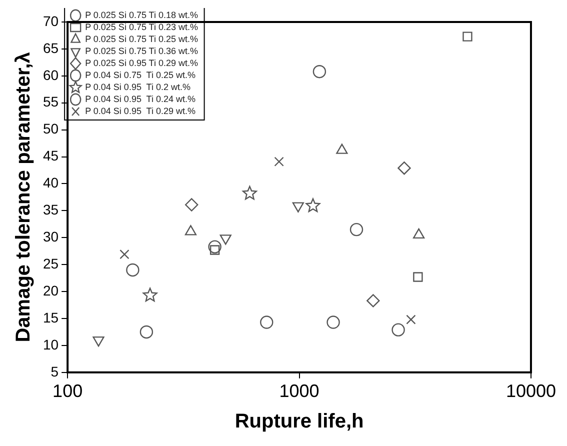 This screenshot has height=446, width=567. What do you see at coordinates (50, 263) in the screenshot?
I see `y-tick-label: 25` at bounding box center [50, 263].